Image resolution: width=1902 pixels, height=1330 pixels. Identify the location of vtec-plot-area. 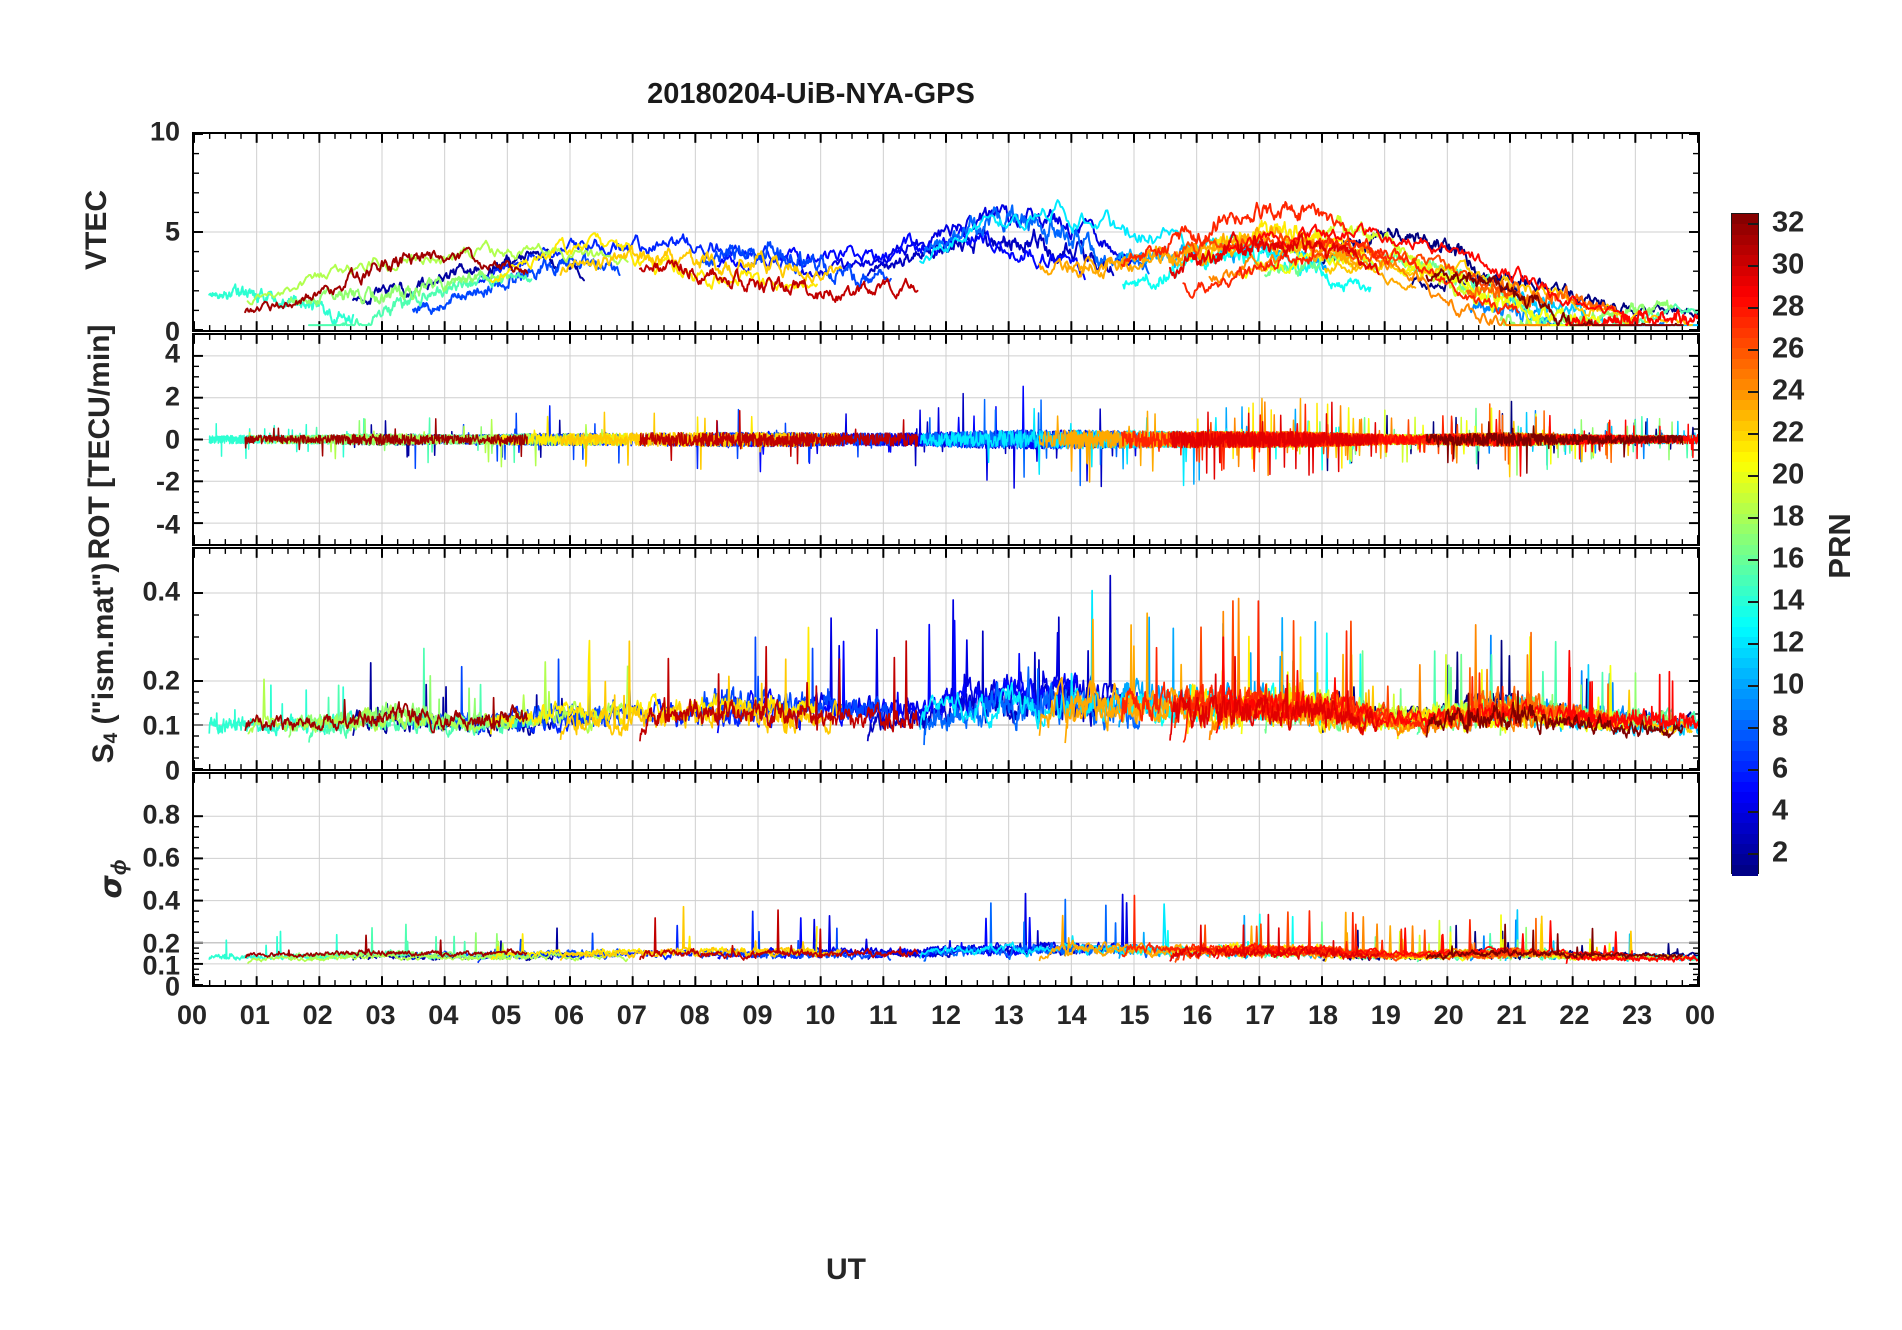
(946, 232).